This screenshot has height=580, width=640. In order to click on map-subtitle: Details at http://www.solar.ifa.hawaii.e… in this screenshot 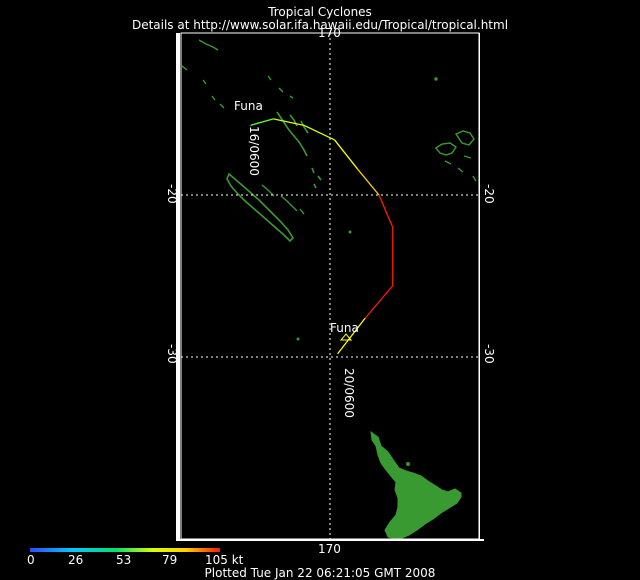, I will do `click(320, 25)`.